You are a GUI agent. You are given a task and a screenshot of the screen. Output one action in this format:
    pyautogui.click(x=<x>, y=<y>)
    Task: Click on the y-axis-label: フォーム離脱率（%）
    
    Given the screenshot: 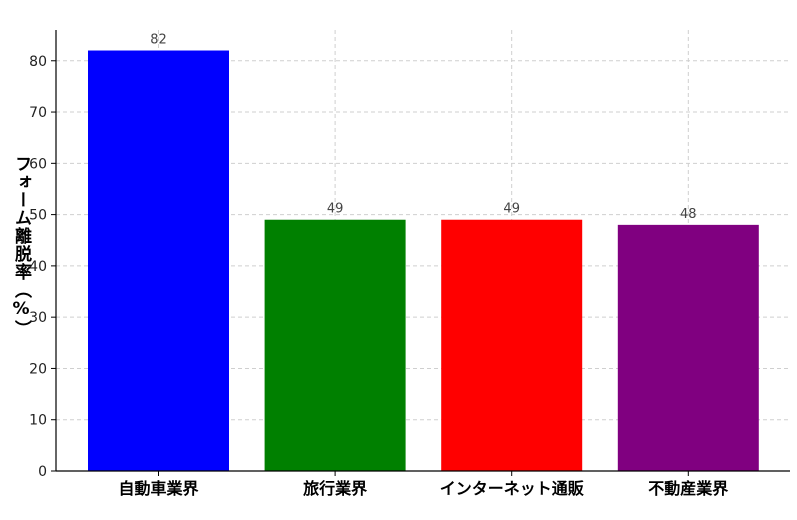 What is the action you would take?
    pyautogui.click(x=21, y=246)
    